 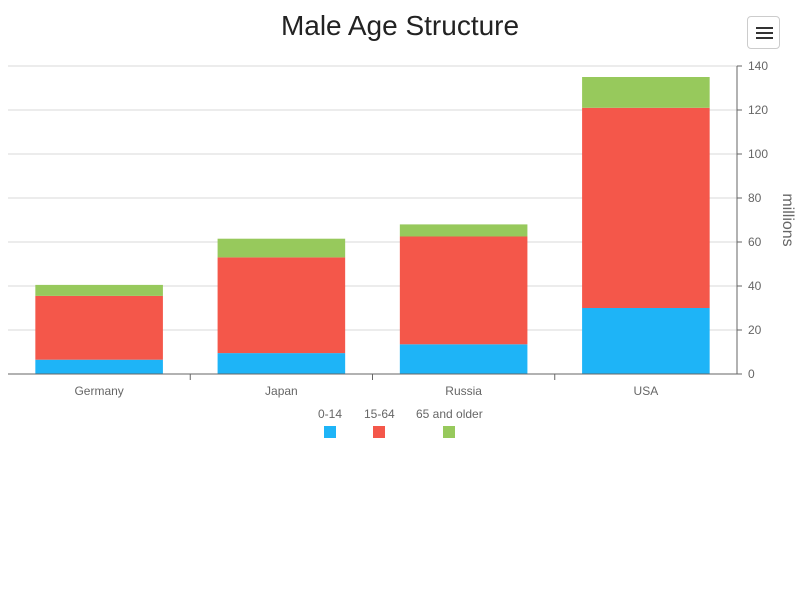 I want to click on chart-menu-button, so click(x=763, y=32).